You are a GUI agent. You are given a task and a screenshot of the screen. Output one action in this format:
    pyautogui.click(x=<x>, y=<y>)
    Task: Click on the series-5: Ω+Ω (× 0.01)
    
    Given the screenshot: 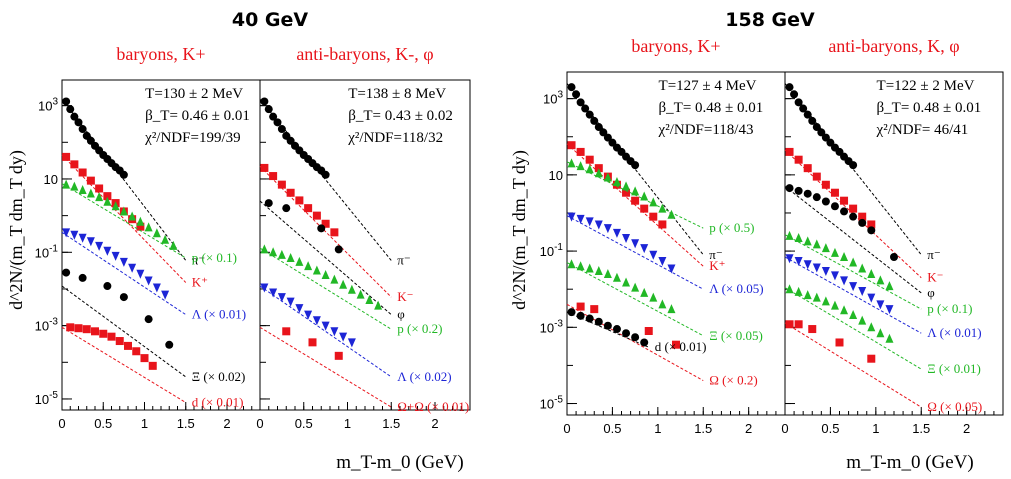 What is the action you would take?
    pyautogui.click(x=364, y=370)
    